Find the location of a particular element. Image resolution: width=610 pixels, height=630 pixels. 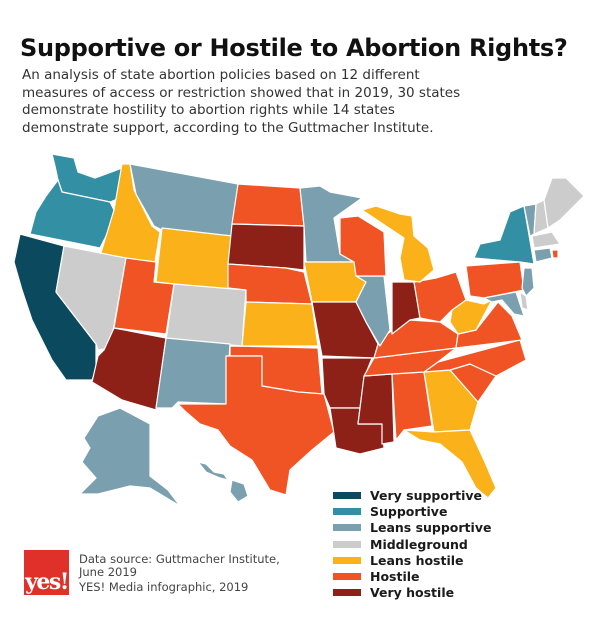

state-oh is located at coordinates (440, 297).